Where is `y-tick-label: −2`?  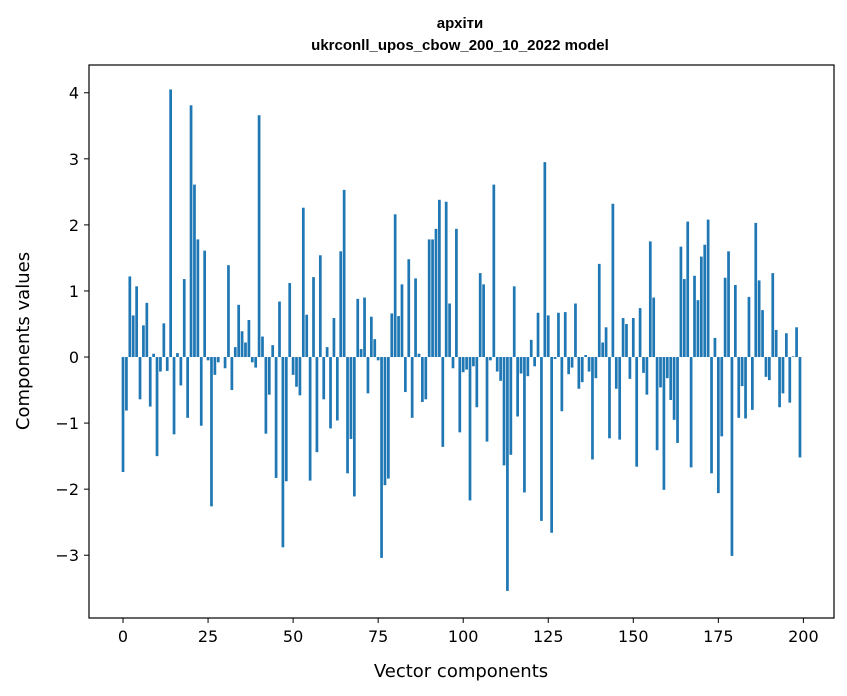
y-tick-label: −2 is located at coordinates (67, 489).